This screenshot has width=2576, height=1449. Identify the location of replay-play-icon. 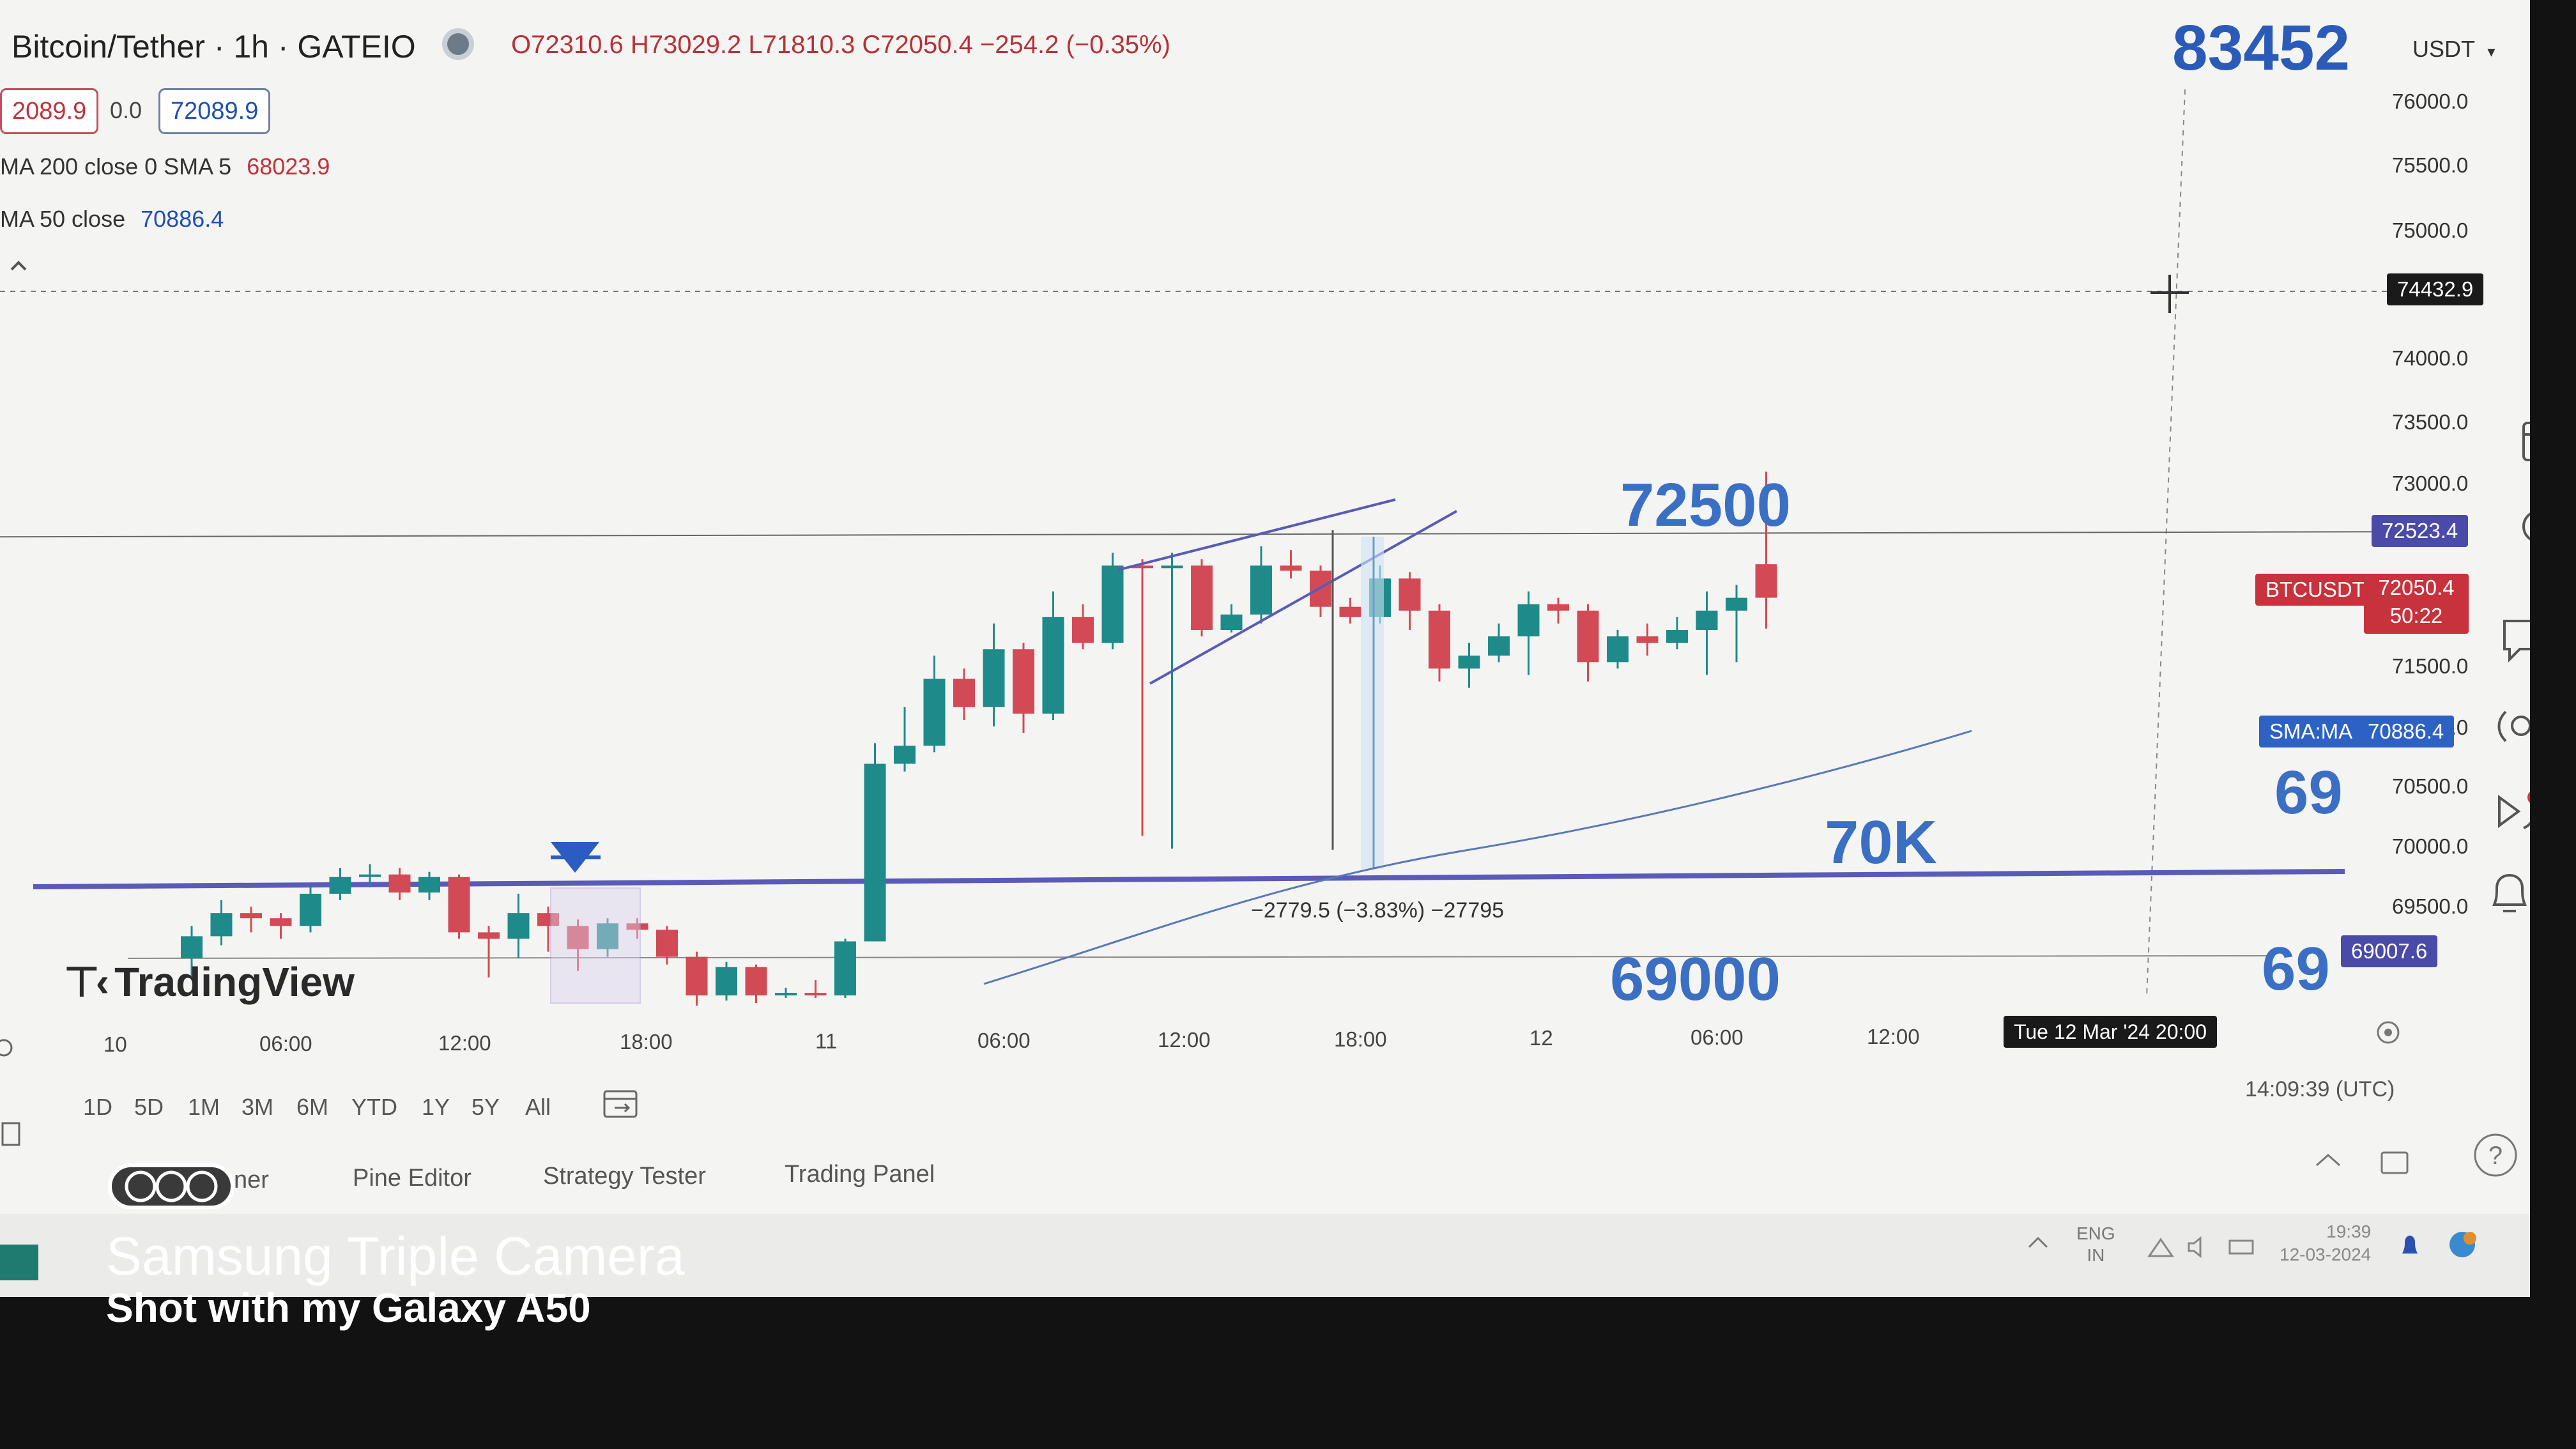
(2511, 812).